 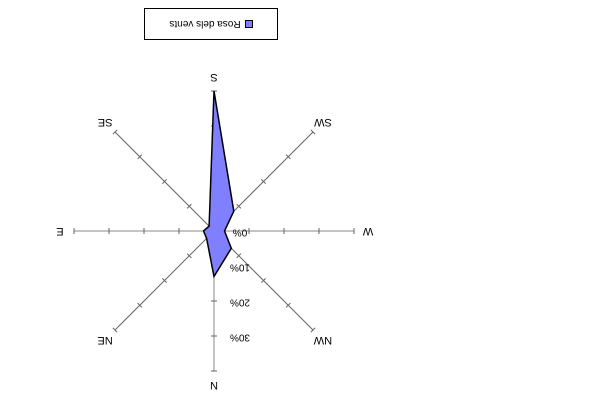 I want to click on legend-swatch, so click(x=249, y=24).